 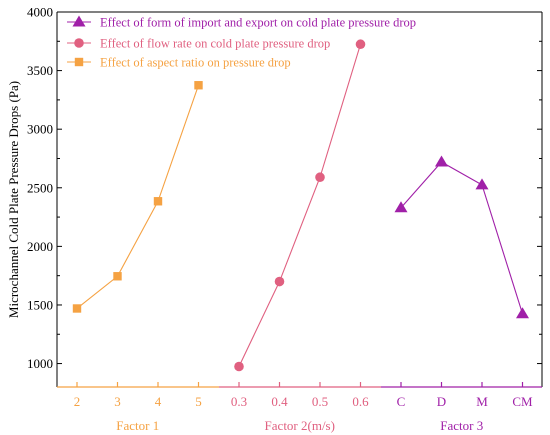 I want to click on x-tick-label: 3, so click(x=117, y=401).